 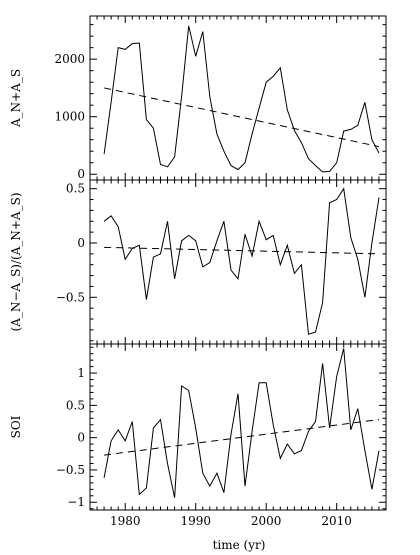 I want to click on y-axis-label: A_N+A_S, so click(x=16, y=98).